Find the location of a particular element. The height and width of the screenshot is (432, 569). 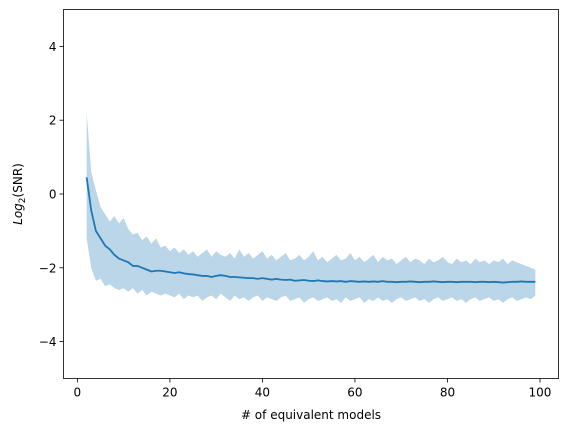

x-tick-label: 100 is located at coordinates (540, 393).